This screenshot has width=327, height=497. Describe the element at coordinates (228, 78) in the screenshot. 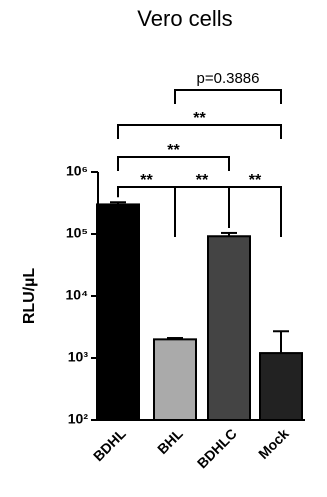

I see `significance-label: p=0.3886` at that location.